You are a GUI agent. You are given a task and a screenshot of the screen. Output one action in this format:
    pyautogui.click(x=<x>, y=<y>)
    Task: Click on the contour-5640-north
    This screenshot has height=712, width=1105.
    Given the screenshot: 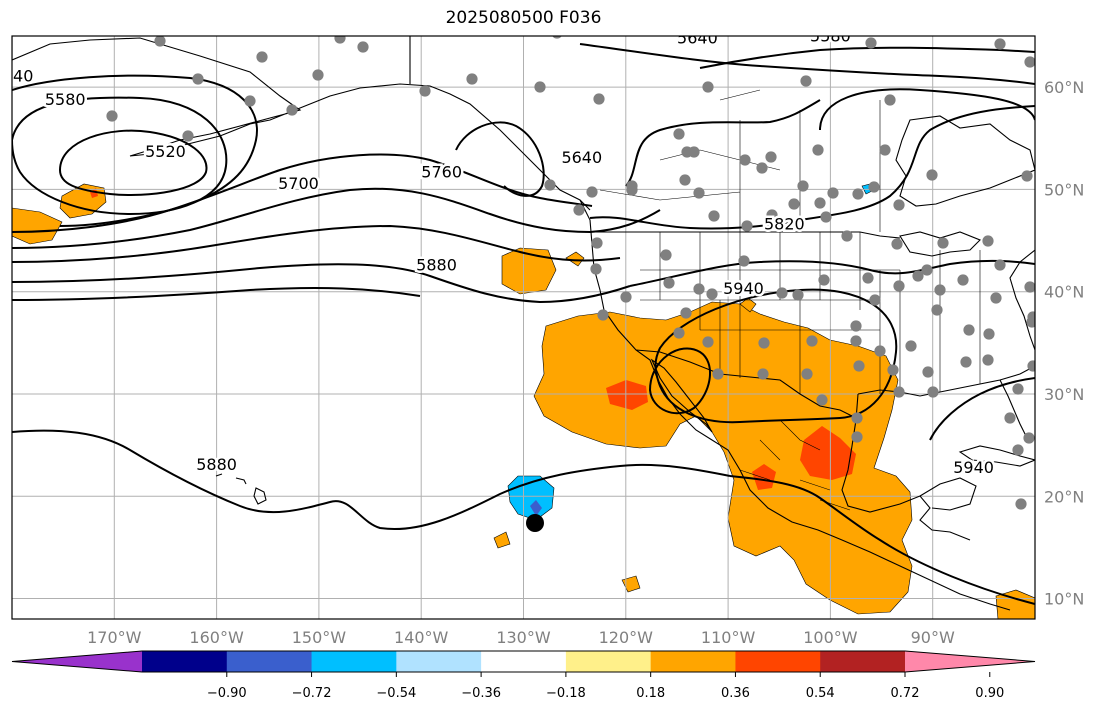 What is the action you would take?
    pyautogui.click(x=807, y=64)
    